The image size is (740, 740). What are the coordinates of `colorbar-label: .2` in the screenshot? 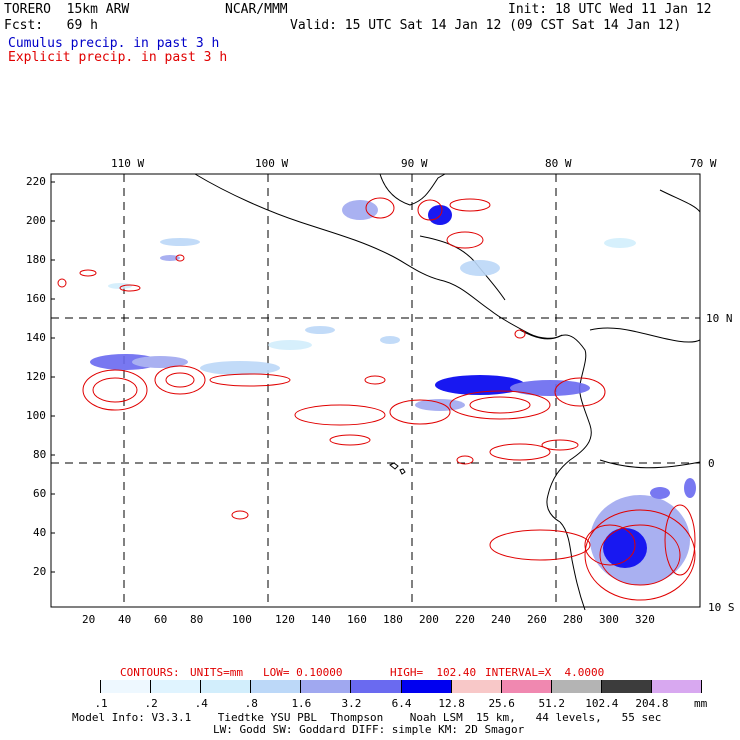 It's located at (151, 703).